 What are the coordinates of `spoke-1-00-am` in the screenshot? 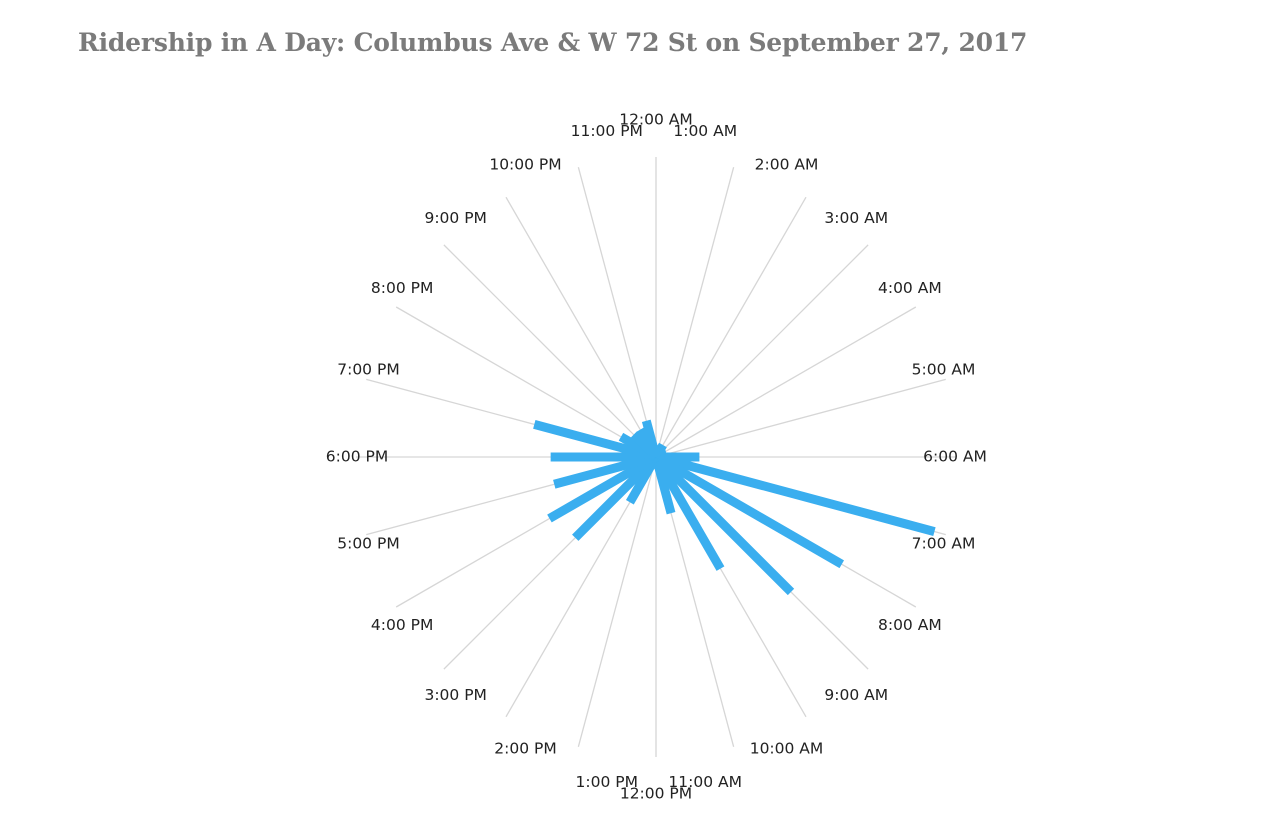 It's located at (695, 312).